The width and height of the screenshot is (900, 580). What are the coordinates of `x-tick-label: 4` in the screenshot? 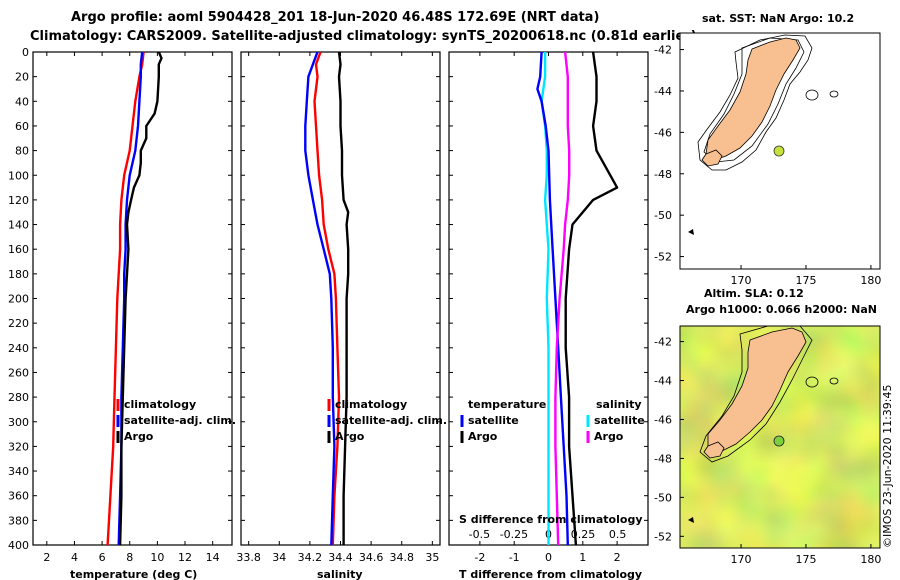 It's located at (74, 557).